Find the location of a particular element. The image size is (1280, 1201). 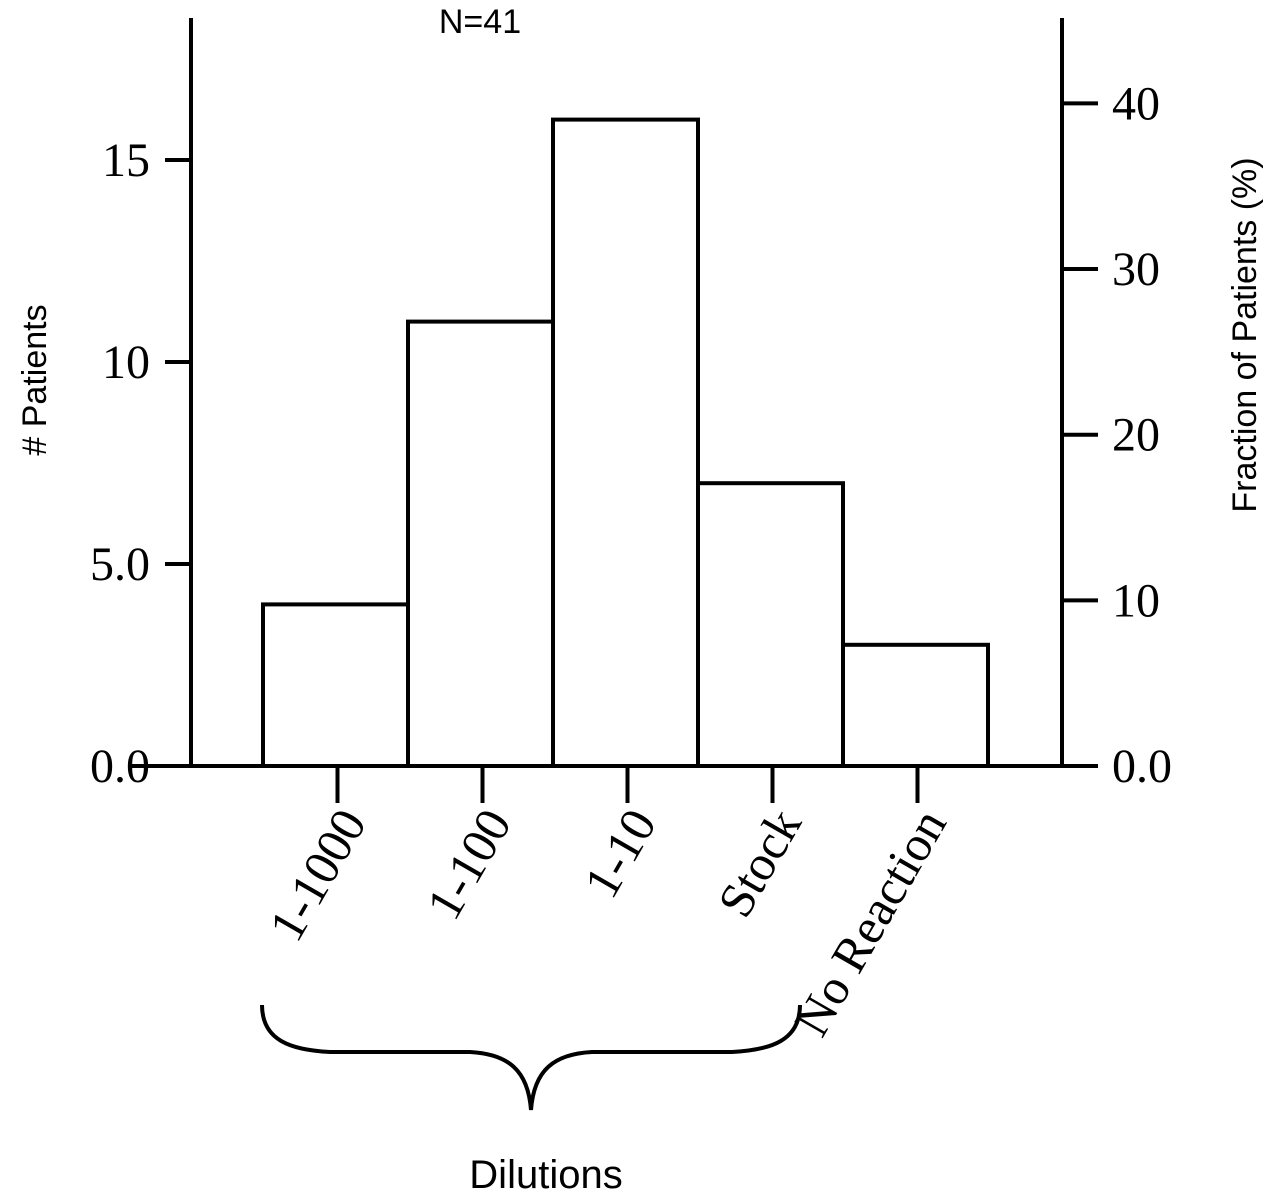

x-tick-label-1-1000: 1-1000 is located at coordinates (317, 875).